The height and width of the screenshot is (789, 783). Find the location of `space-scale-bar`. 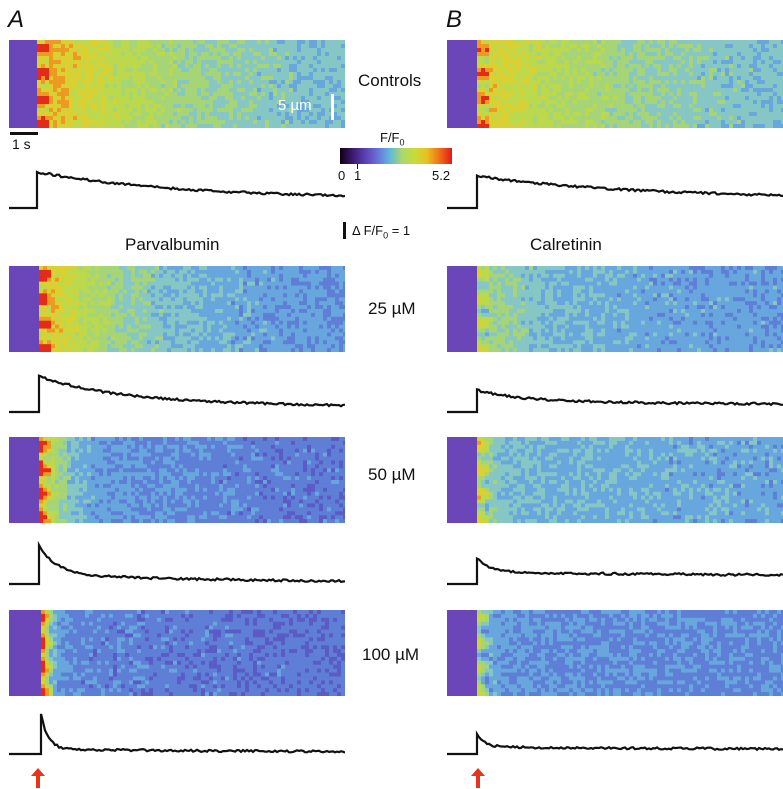

space-scale-bar is located at coordinates (332, 107).